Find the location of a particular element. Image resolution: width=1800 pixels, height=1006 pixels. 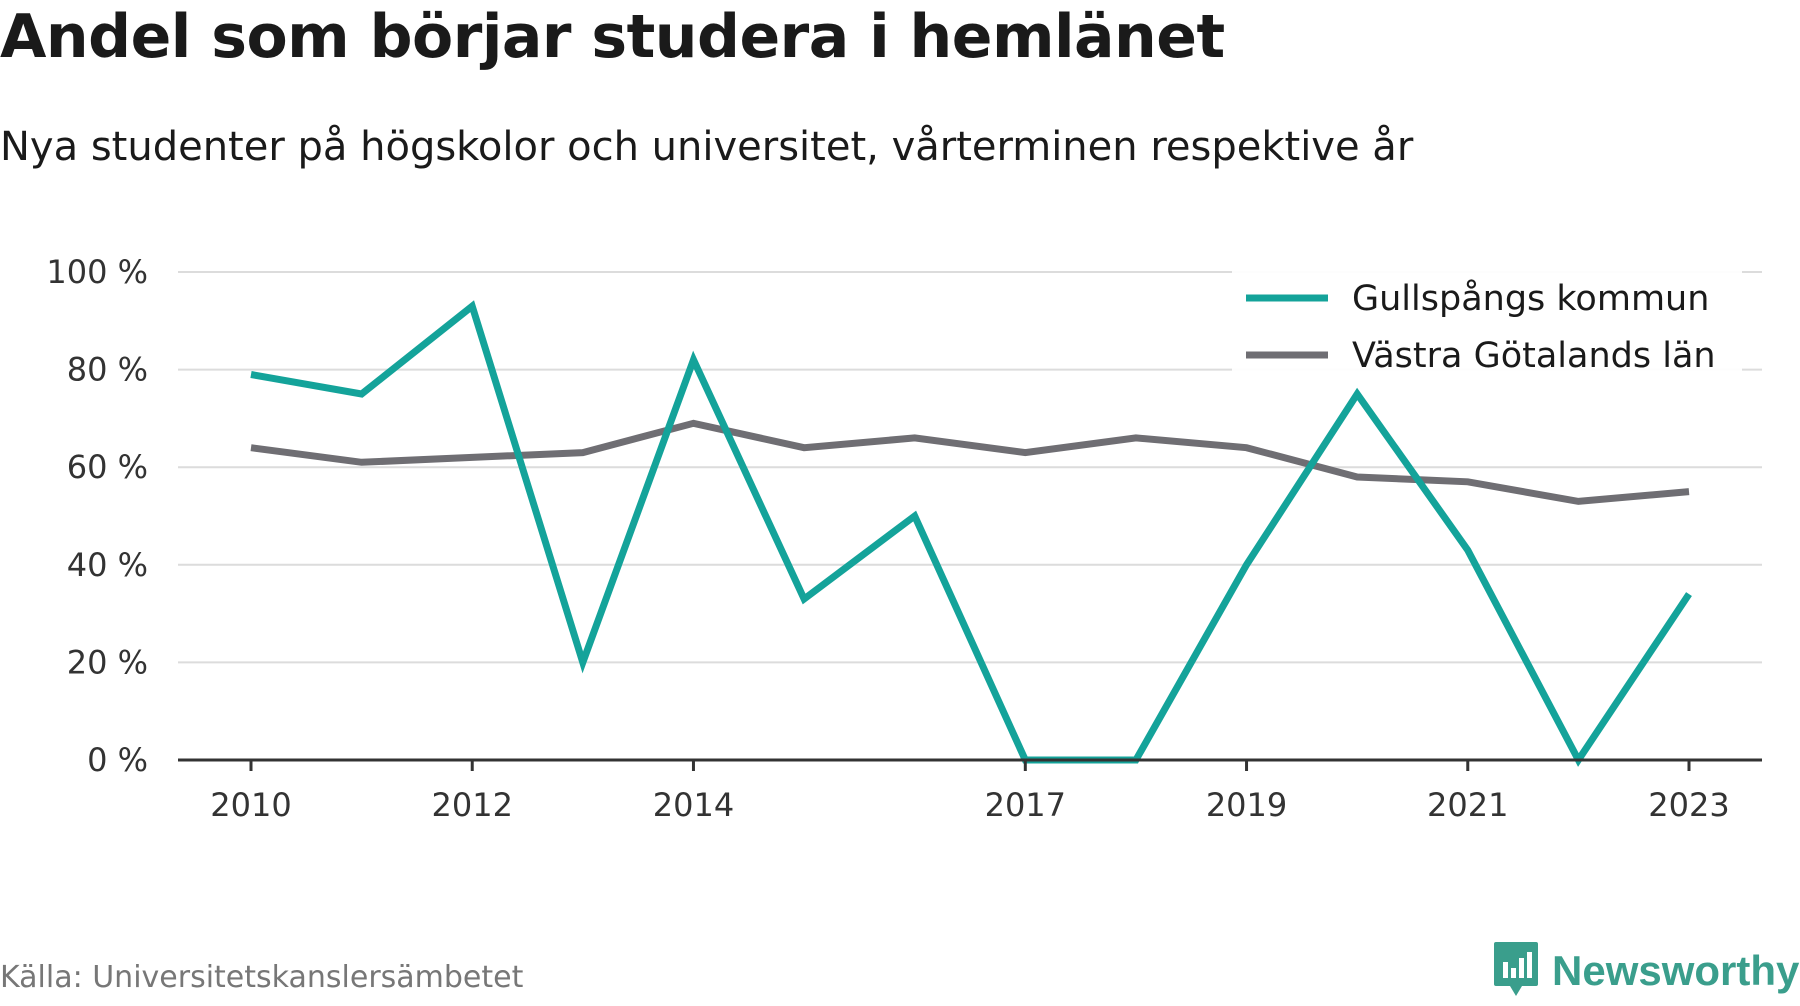

brand-logo: Newsworthy is located at coordinates (1645, 971).